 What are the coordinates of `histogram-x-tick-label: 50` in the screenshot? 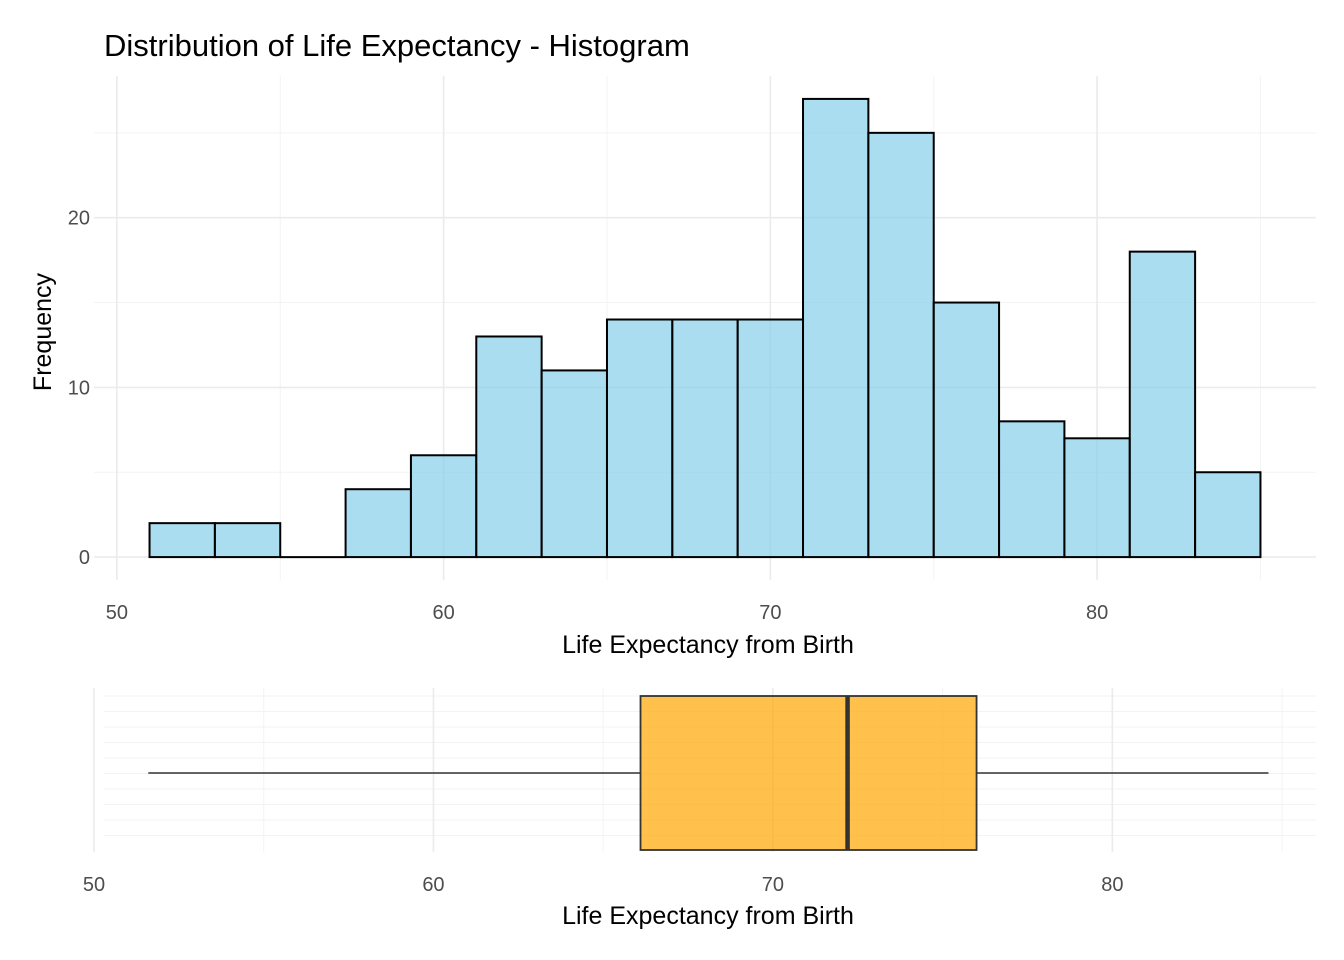 It's located at (117, 613).